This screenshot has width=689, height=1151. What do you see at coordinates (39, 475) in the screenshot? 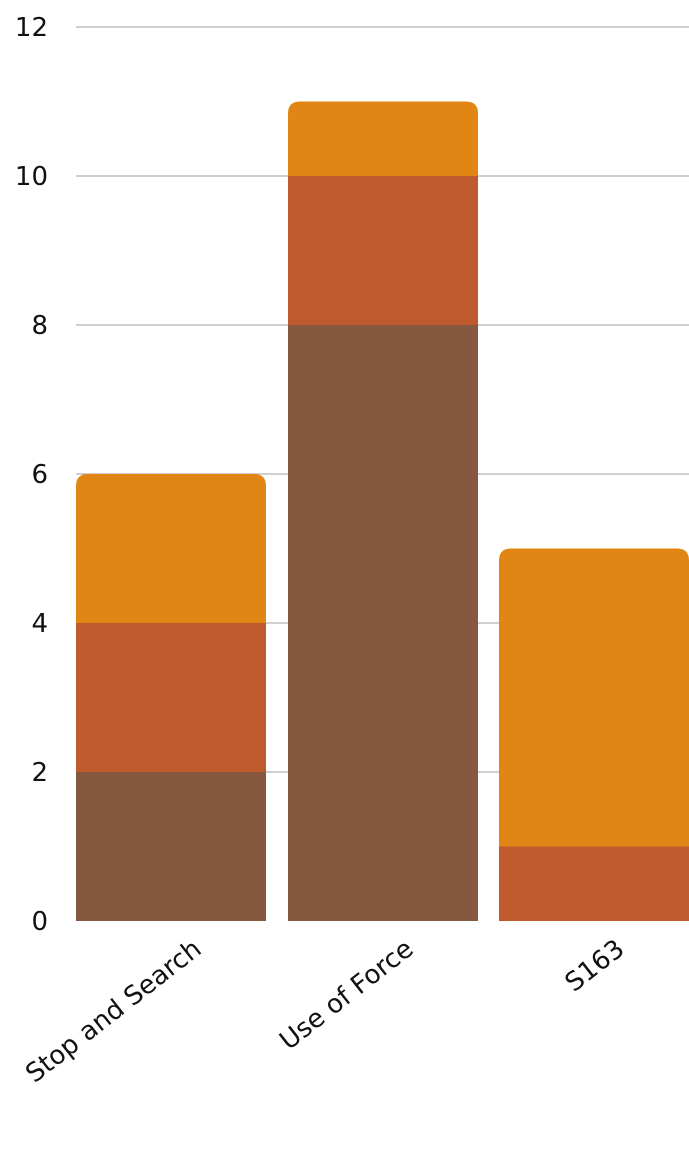
I see `y-tick-label: 6` at bounding box center [39, 475].